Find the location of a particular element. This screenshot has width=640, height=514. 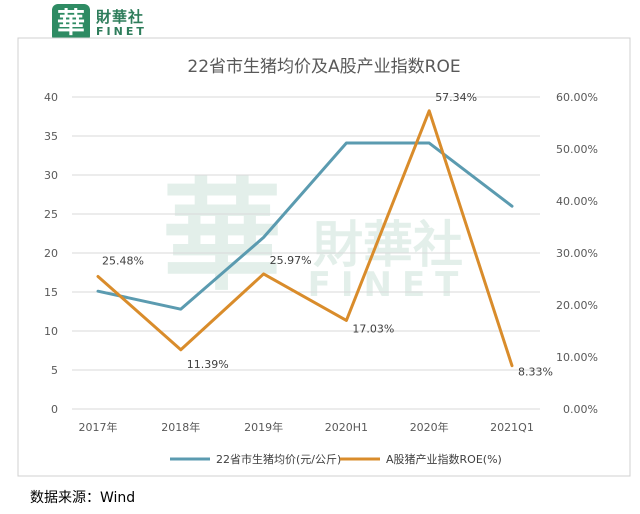

y-right-tick-label: 50.00% is located at coordinates (577, 149).